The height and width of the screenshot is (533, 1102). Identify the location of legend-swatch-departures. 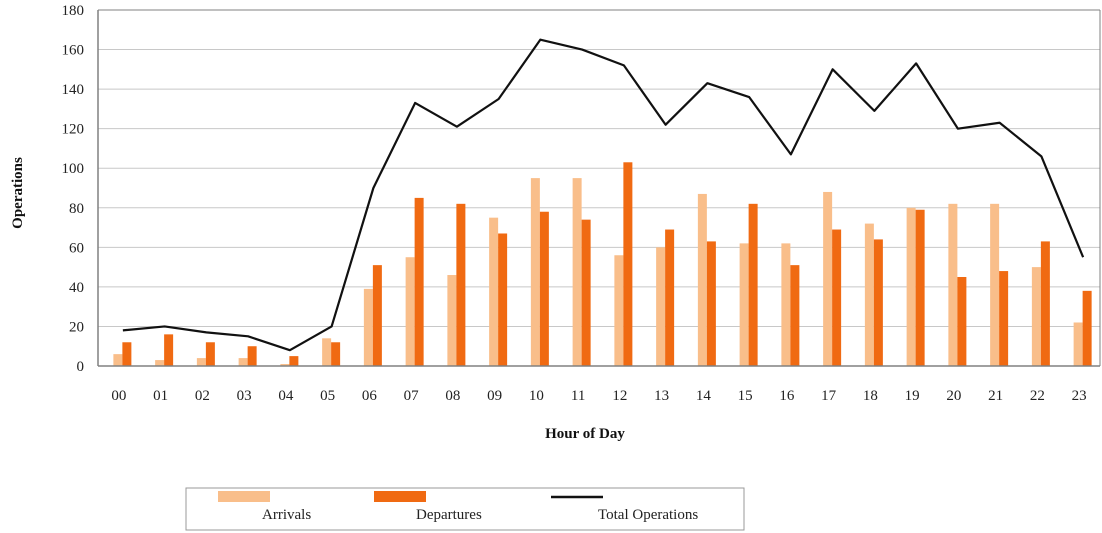
(400, 496).